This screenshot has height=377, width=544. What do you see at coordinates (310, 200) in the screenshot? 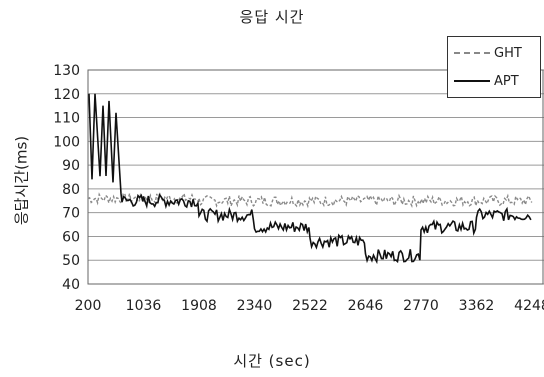
I see `series-line-ght` at bounding box center [310, 200].